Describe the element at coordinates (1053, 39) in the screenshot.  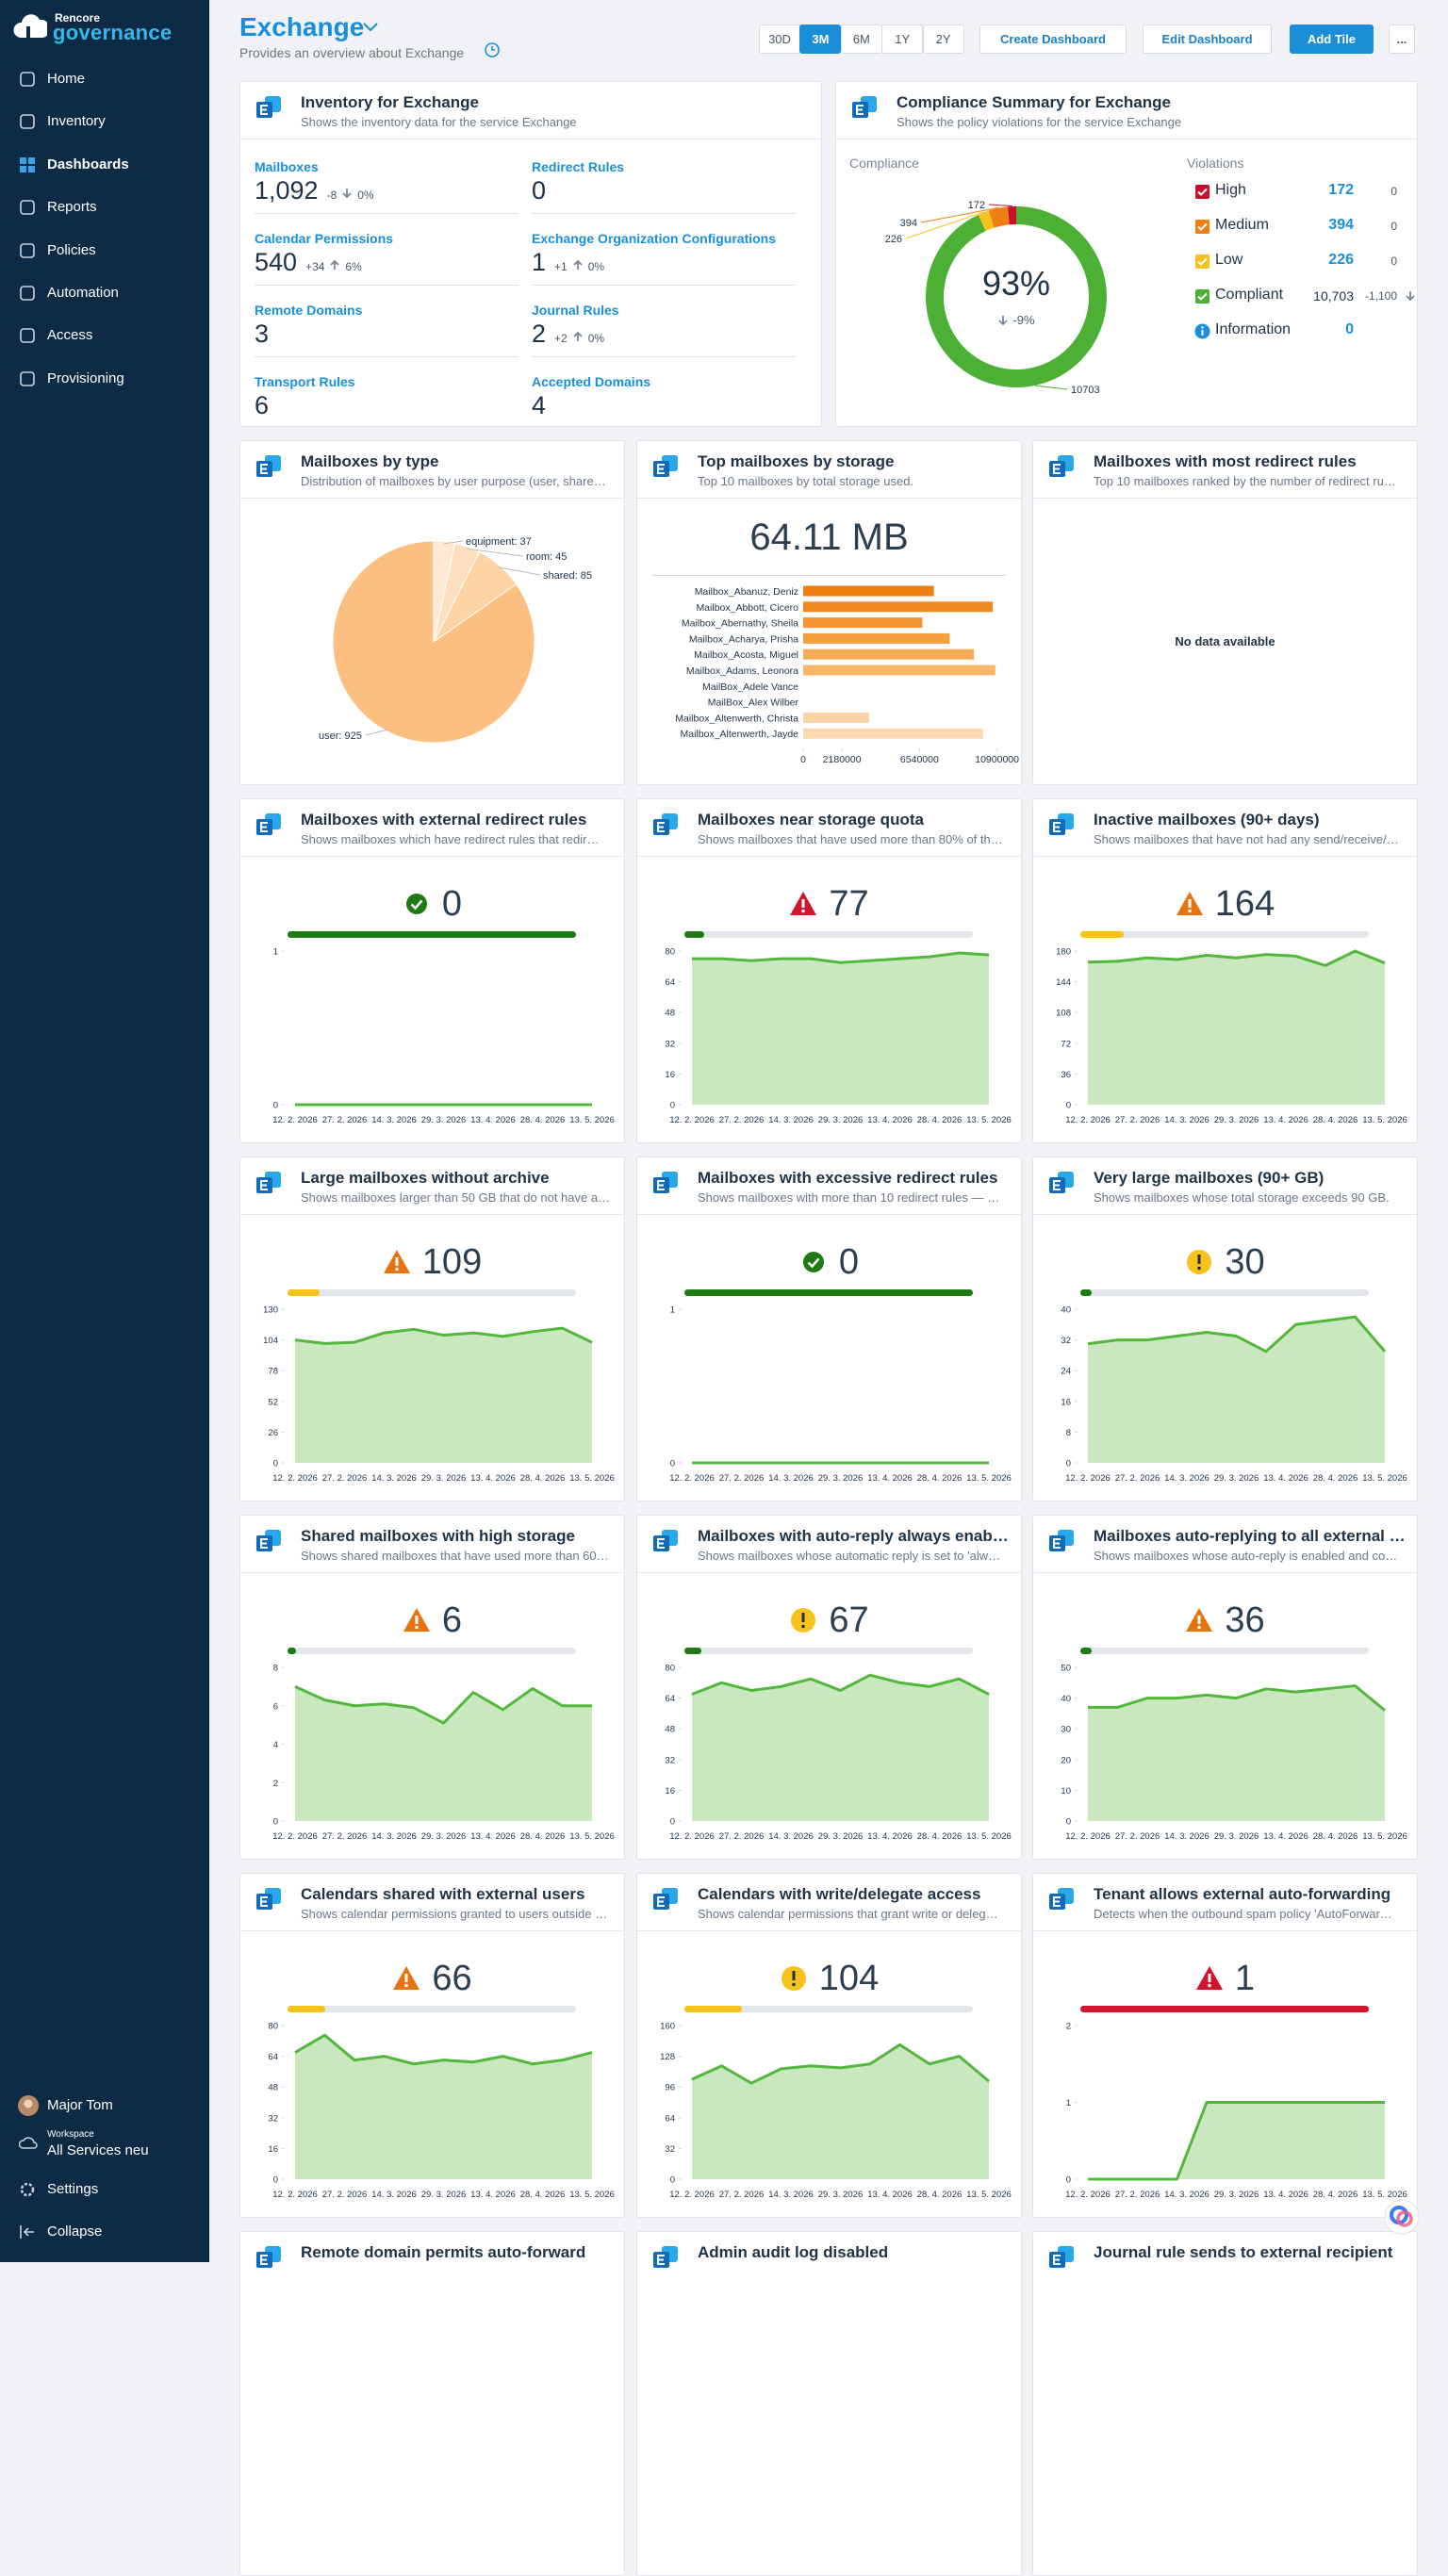
I see `header-button: Create Dashboard` at that location.